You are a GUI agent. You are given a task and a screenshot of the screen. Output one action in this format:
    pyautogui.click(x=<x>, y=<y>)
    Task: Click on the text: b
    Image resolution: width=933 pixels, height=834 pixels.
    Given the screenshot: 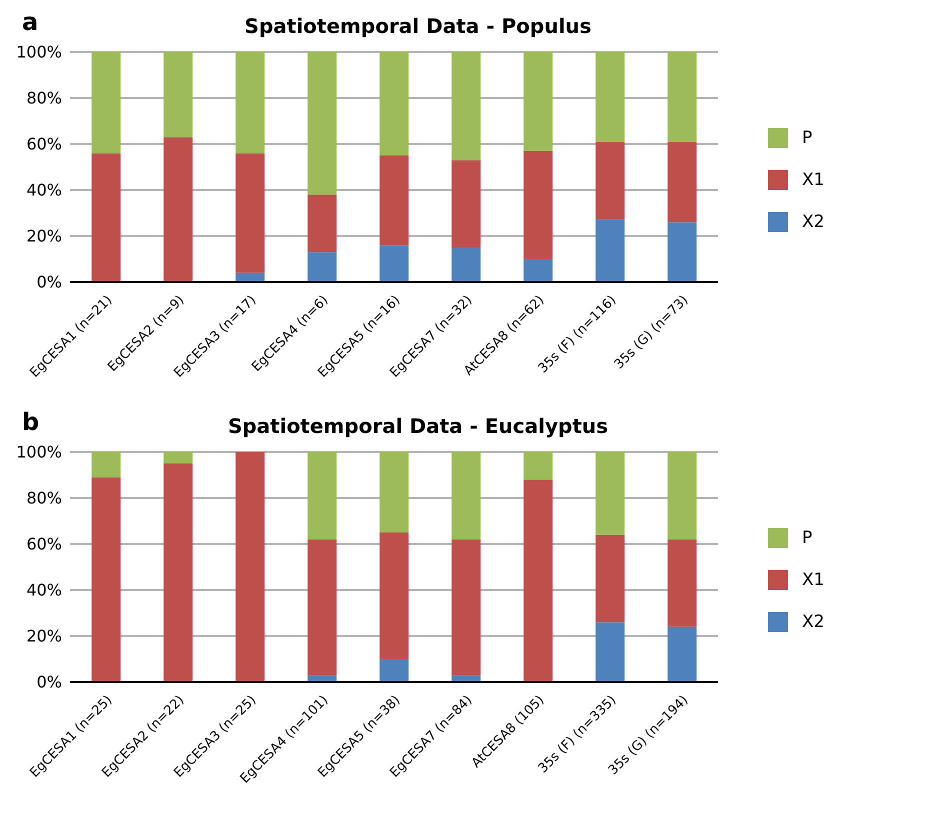 What is the action you would take?
    pyautogui.click(x=31, y=422)
    